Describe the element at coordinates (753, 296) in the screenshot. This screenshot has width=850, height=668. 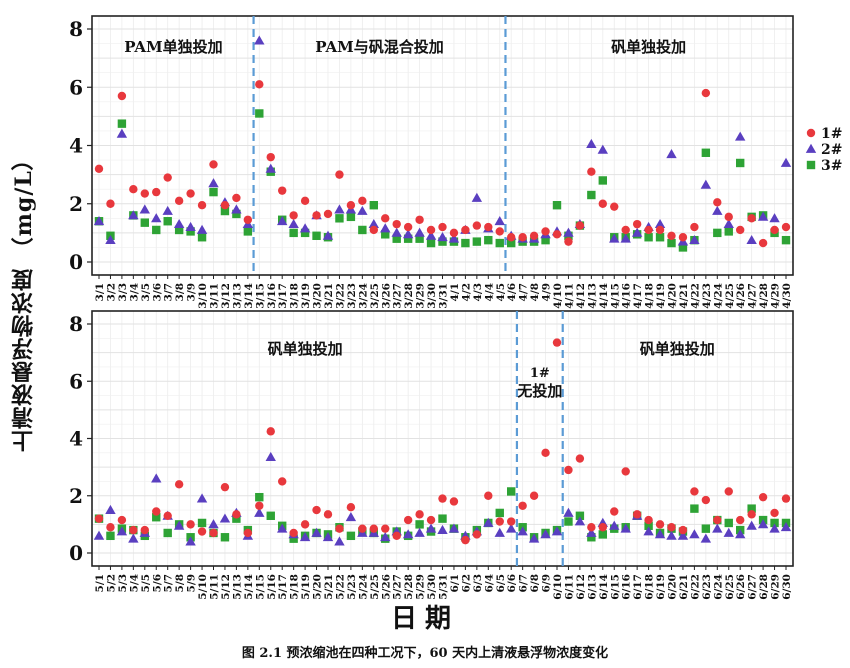
I see `x-tick-label: 4/27` at that location.